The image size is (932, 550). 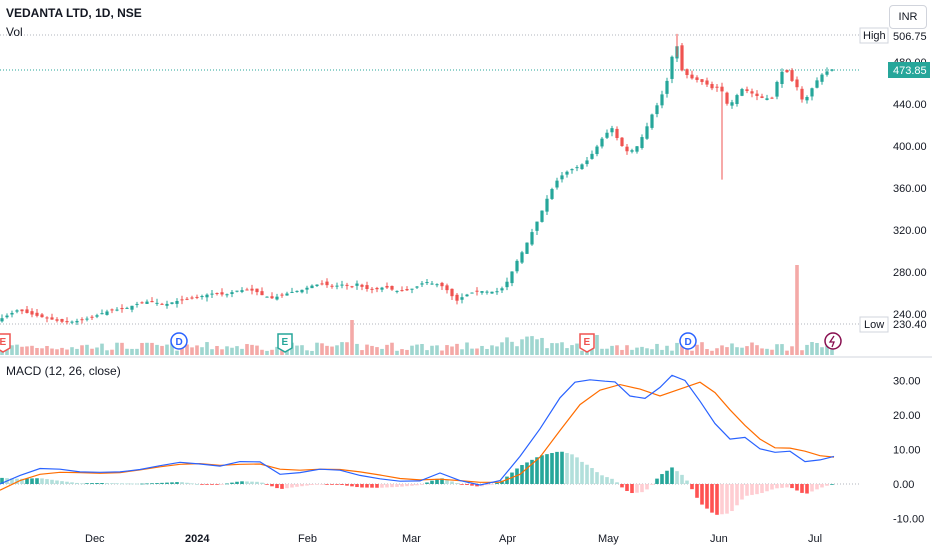 What do you see at coordinates (417, 483) in the screenshot?
I see `macd-histogram` at bounding box center [417, 483].